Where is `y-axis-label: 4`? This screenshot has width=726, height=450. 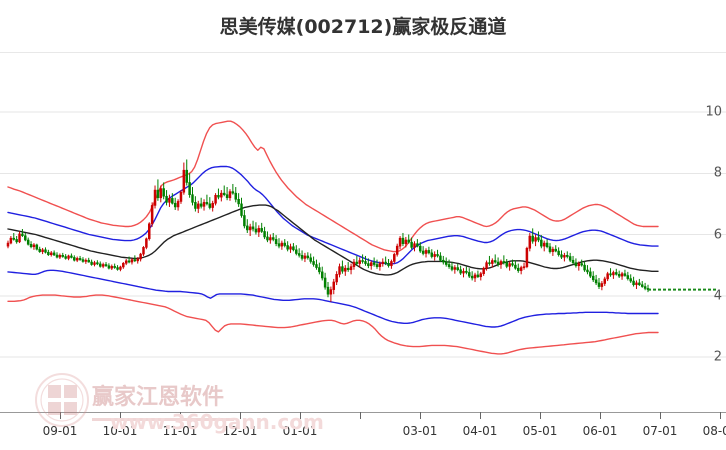 y-axis-label: 4 is located at coordinates (717, 296).